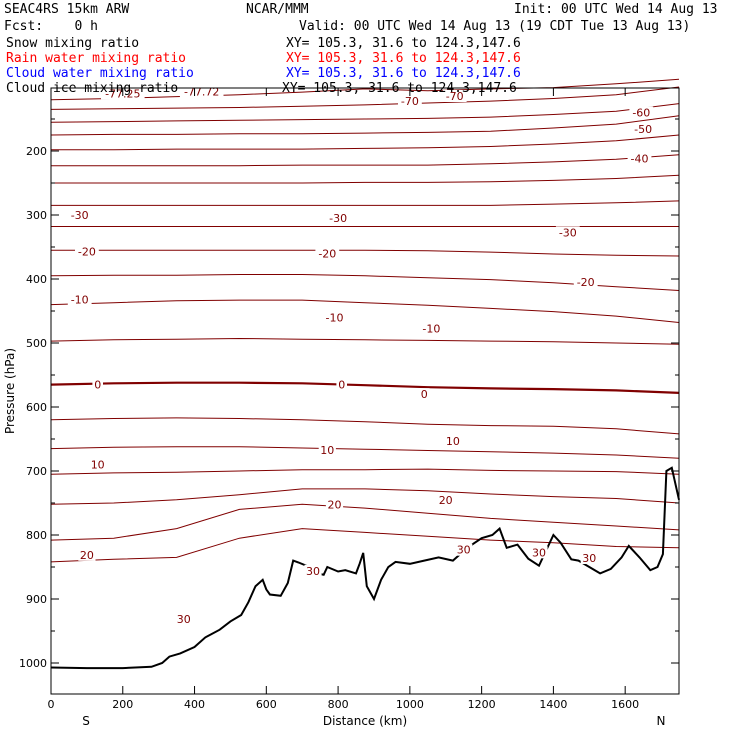  What do you see at coordinates (403, 73) in the screenshot?
I see `field-xy-cloud-water: XY= 105.3, 31.6 to 124.3,147.6` at bounding box center [403, 73].